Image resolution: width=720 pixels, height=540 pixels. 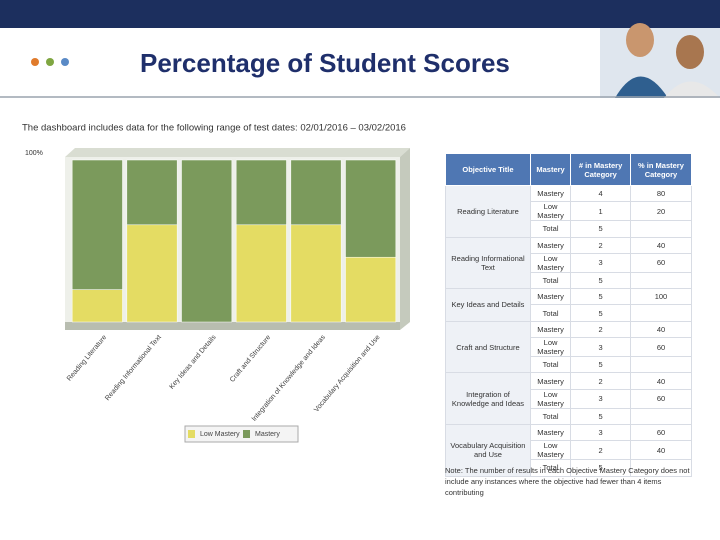 I want to click on table-cell: 80, so click(x=661, y=193).